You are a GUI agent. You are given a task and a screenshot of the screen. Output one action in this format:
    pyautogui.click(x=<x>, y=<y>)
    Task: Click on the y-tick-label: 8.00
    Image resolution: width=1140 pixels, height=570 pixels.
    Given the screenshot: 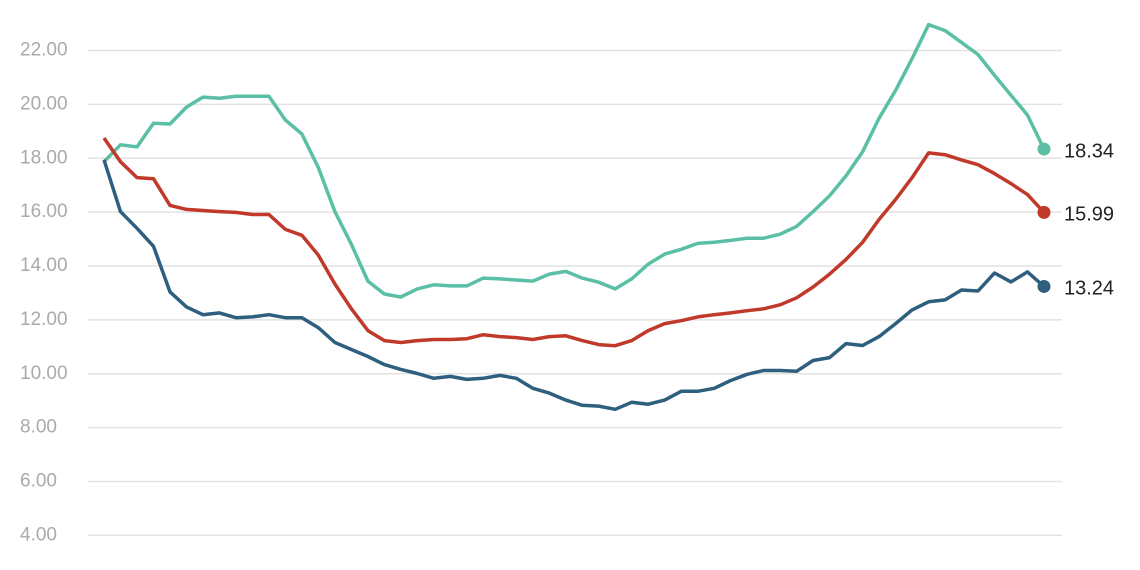 What is the action you would take?
    pyautogui.click(x=38, y=427)
    